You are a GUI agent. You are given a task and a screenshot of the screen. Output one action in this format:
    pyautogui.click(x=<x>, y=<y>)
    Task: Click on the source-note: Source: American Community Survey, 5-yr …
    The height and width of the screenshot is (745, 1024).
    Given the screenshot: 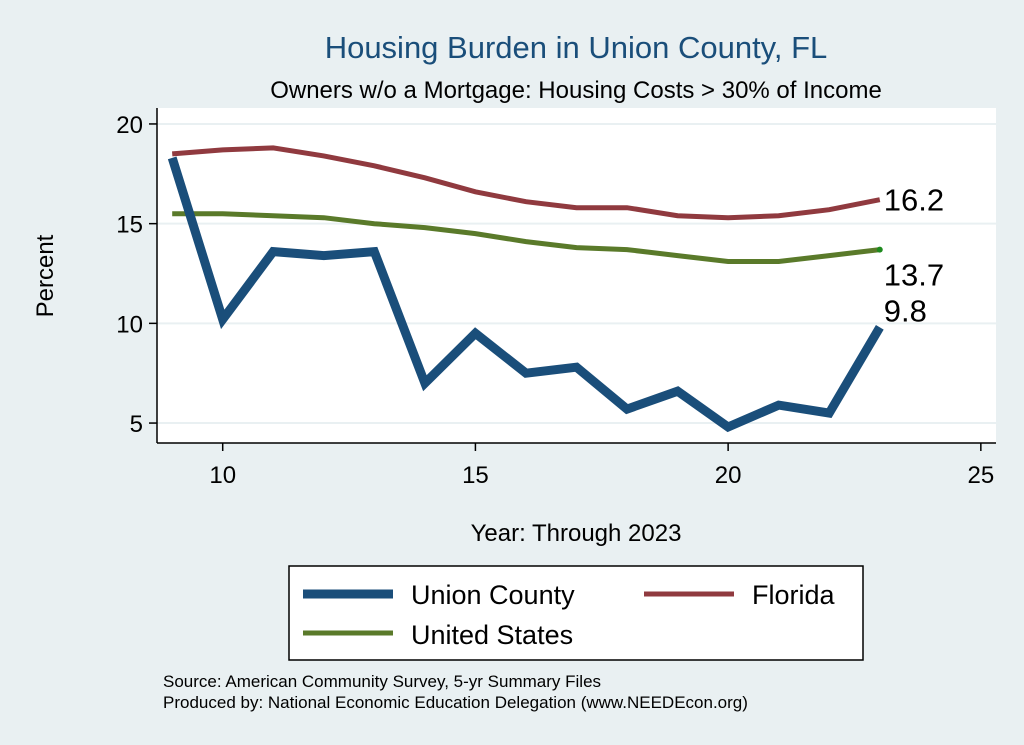 What is the action you would take?
    pyautogui.click(x=382, y=681)
    